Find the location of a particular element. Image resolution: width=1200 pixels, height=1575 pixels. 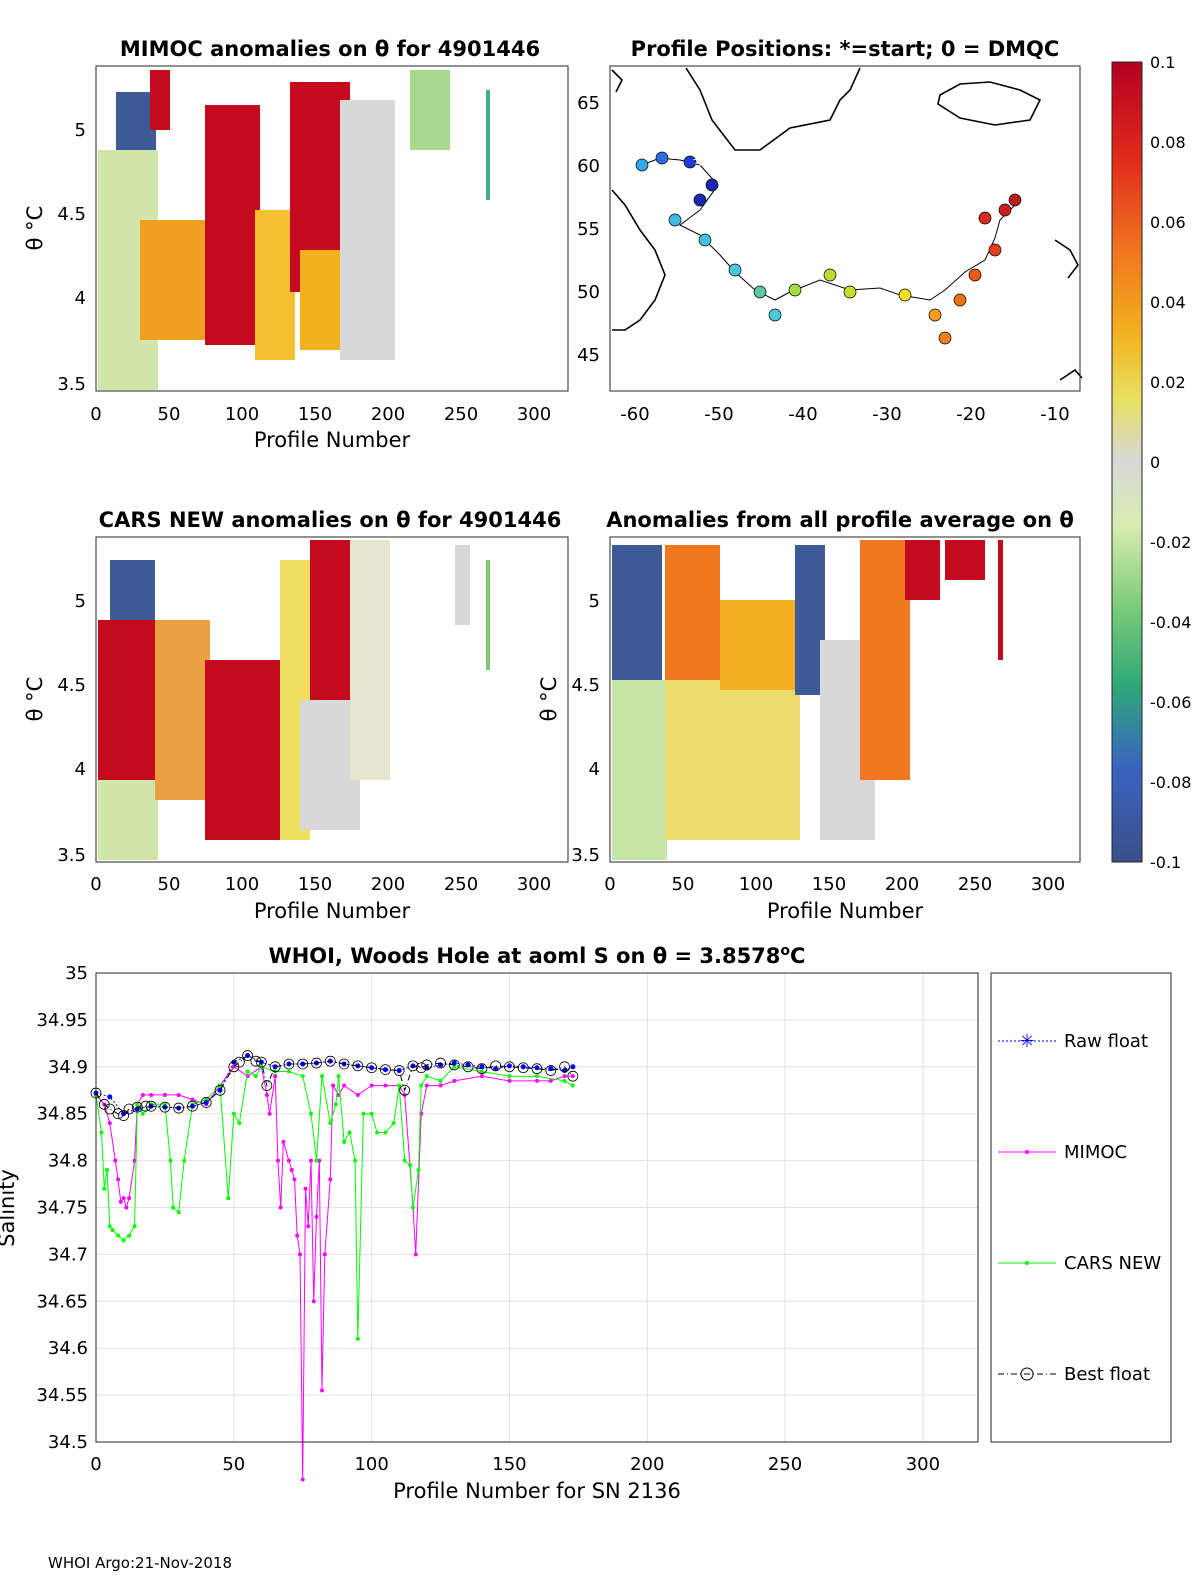

cars-ytick: 3.5 is located at coordinates (71, 855).